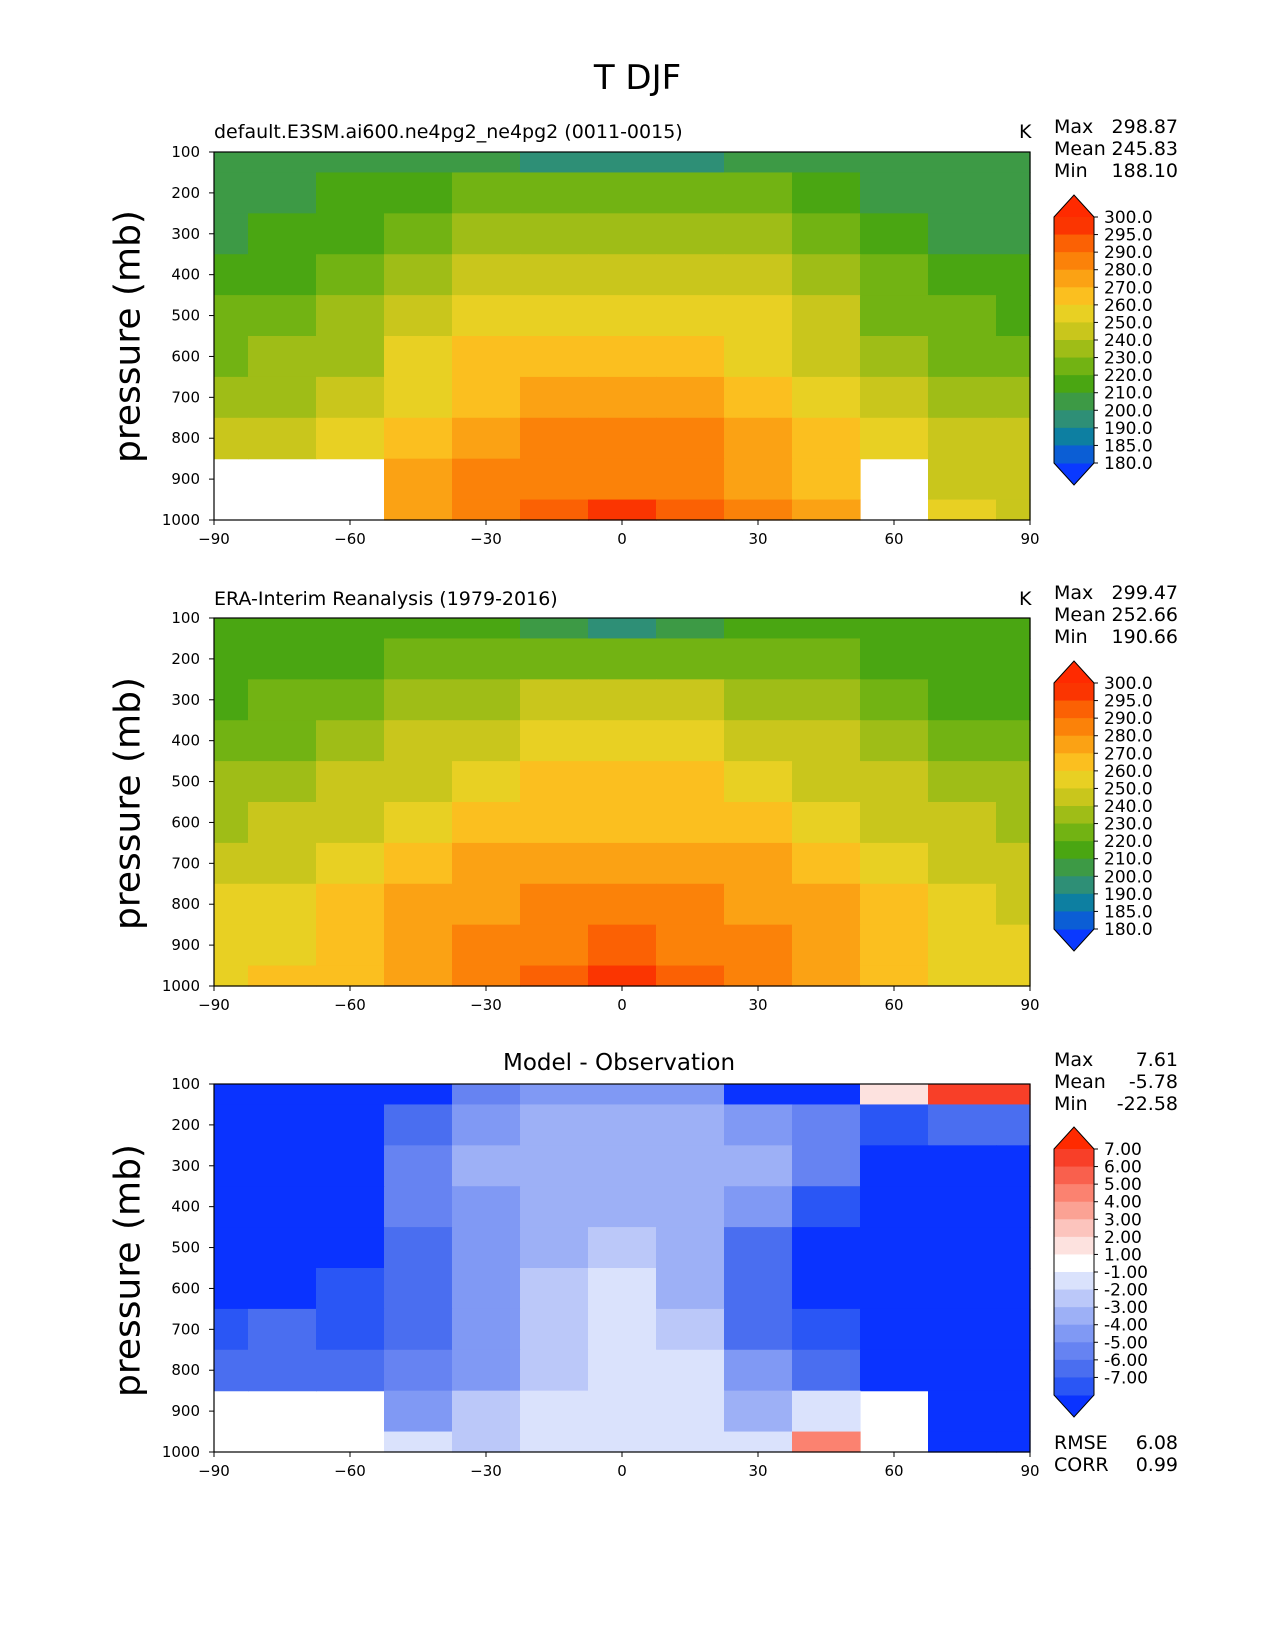  I want to click on colorbar-outline, so click(1074, 1272).